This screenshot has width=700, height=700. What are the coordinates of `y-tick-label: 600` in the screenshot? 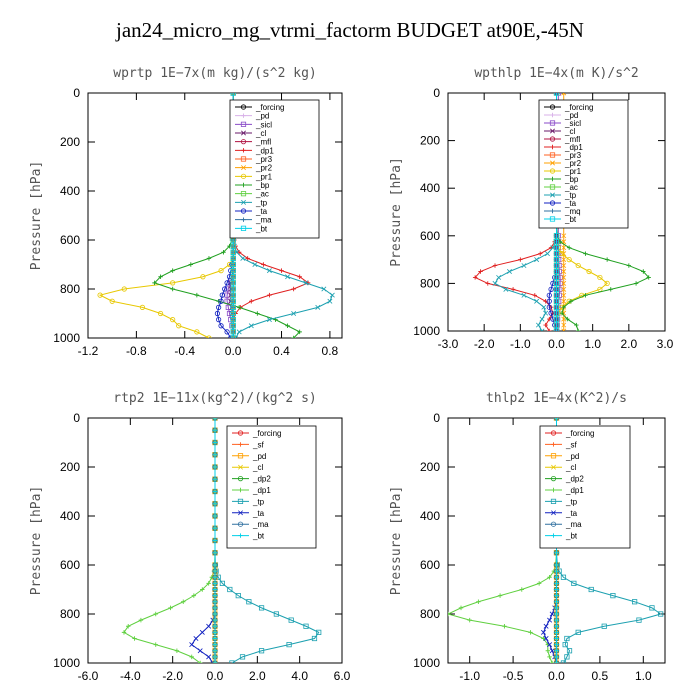 It's located at (430, 236).